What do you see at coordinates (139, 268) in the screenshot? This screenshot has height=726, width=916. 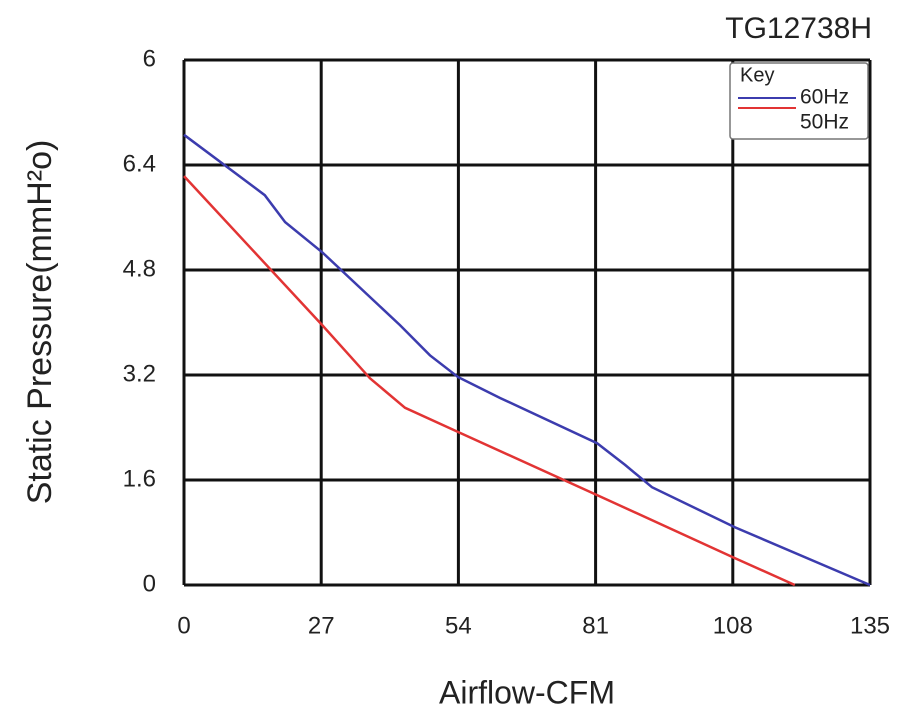 I see `y-tick-label: 4.8` at bounding box center [139, 268].